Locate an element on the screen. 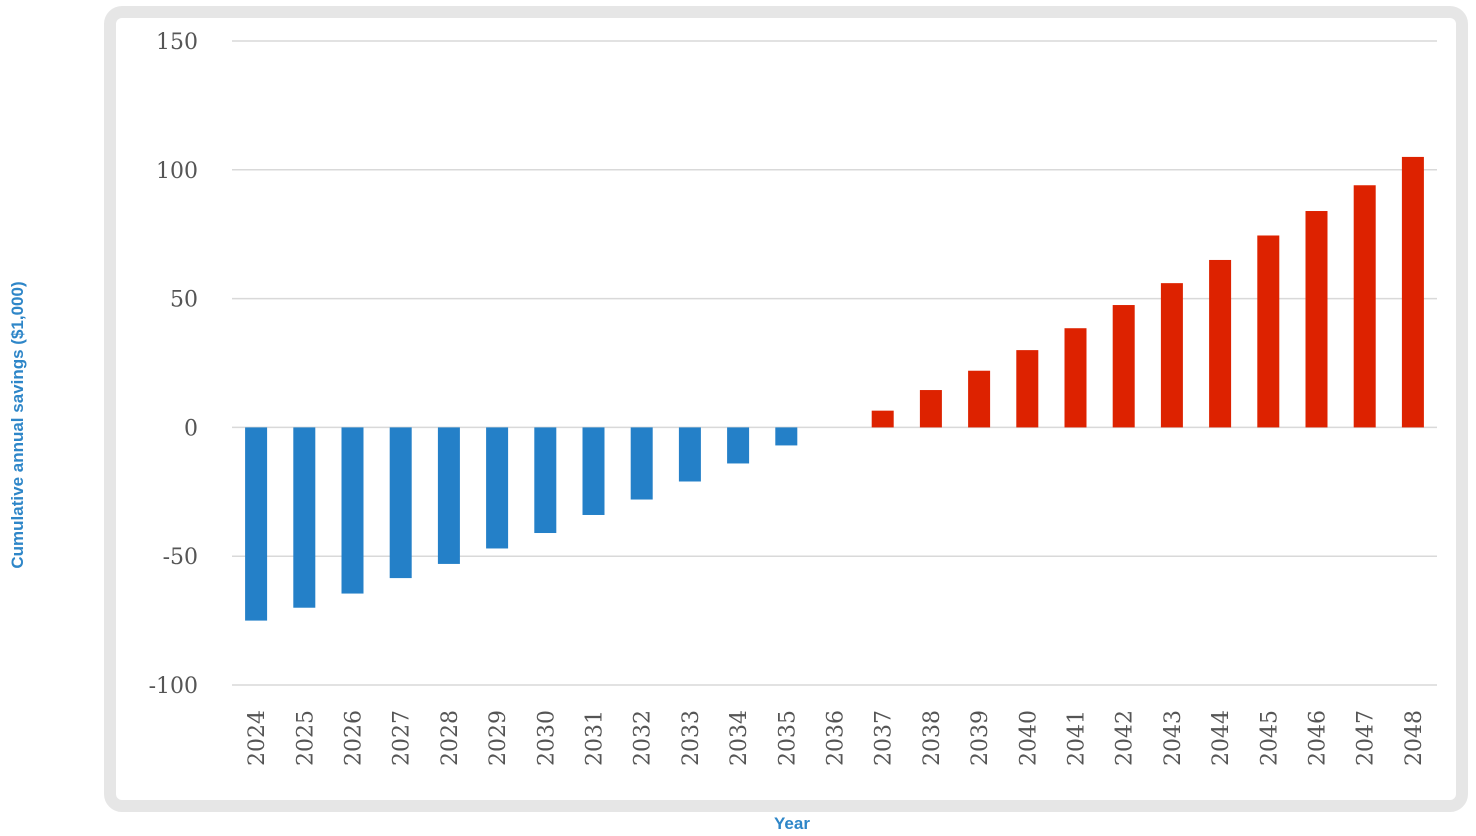 The height and width of the screenshot is (836, 1476). x-axis-label: Year is located at coordinates (792, 823).